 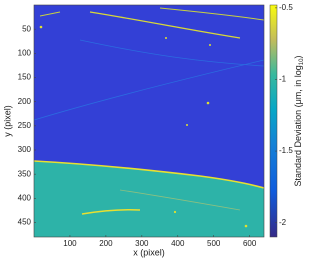 I want to click on x-tick-label: 200, so click(x=106, y=243).